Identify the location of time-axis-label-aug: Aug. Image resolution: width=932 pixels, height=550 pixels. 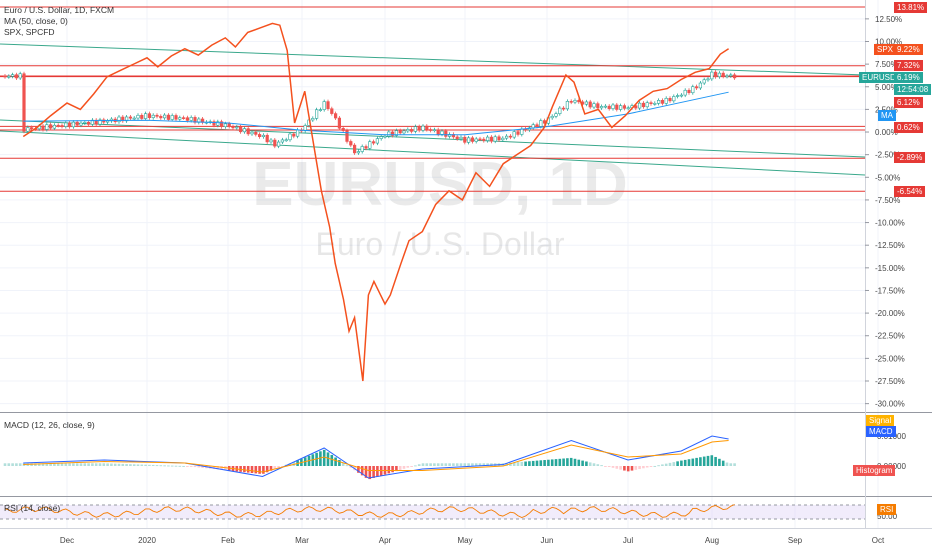
(712, 540).